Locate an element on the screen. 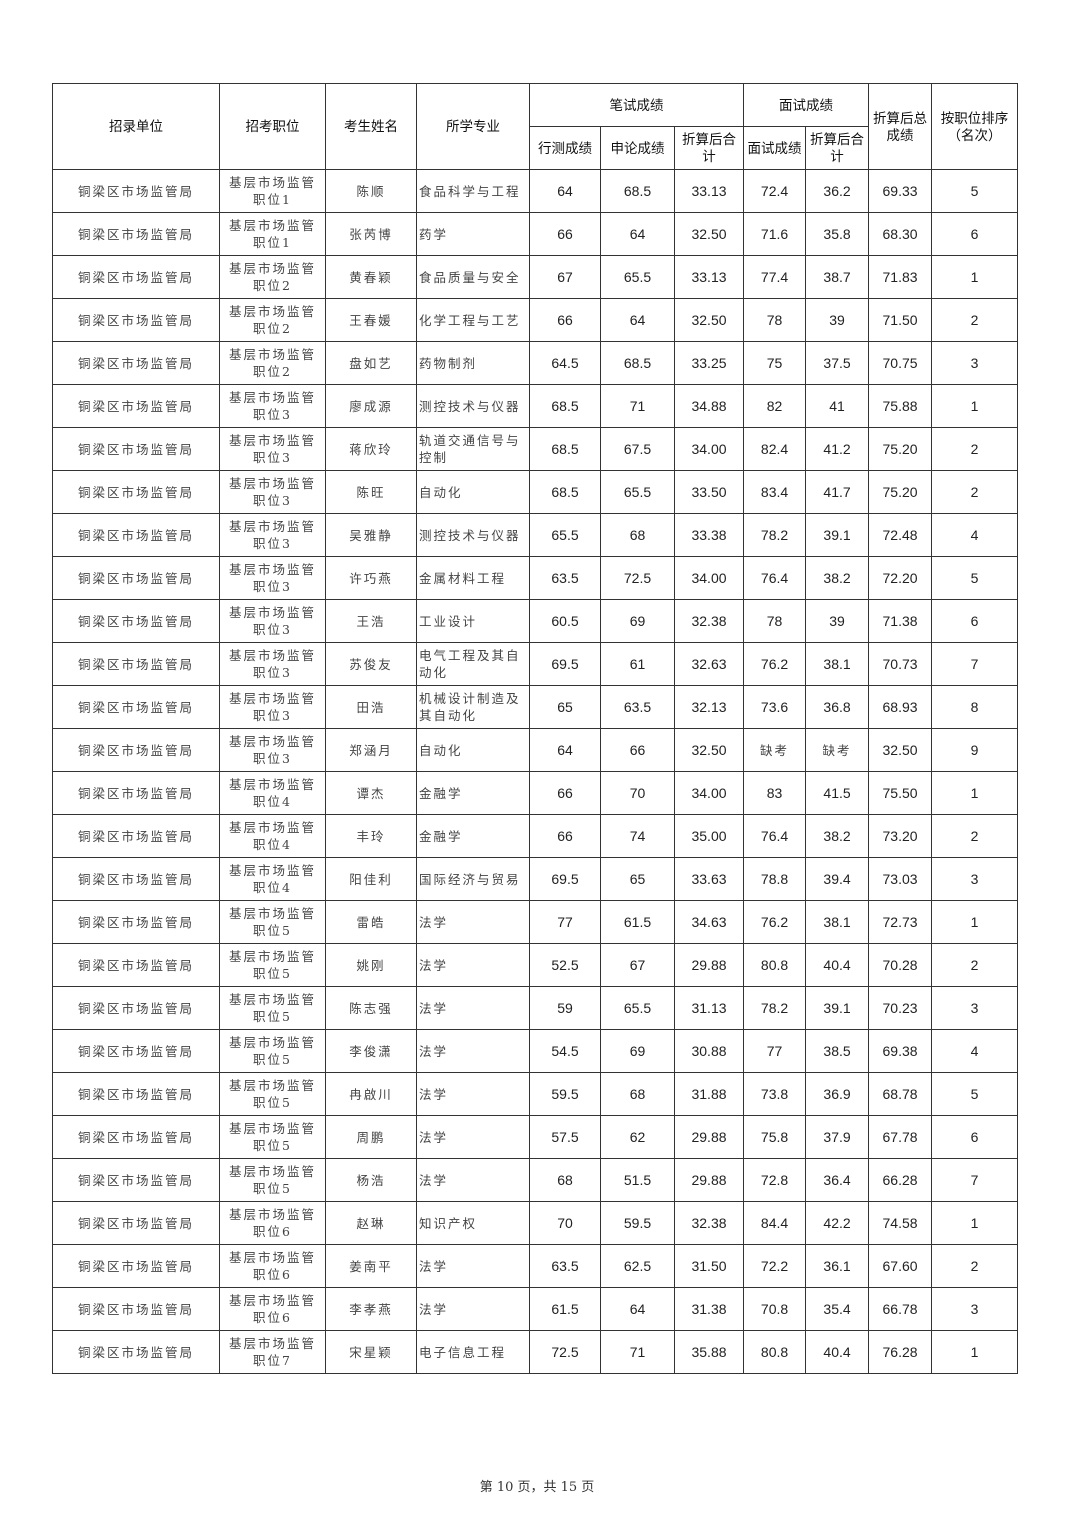  cell-written-total: 32.50 is located at coordinates (709, 750).